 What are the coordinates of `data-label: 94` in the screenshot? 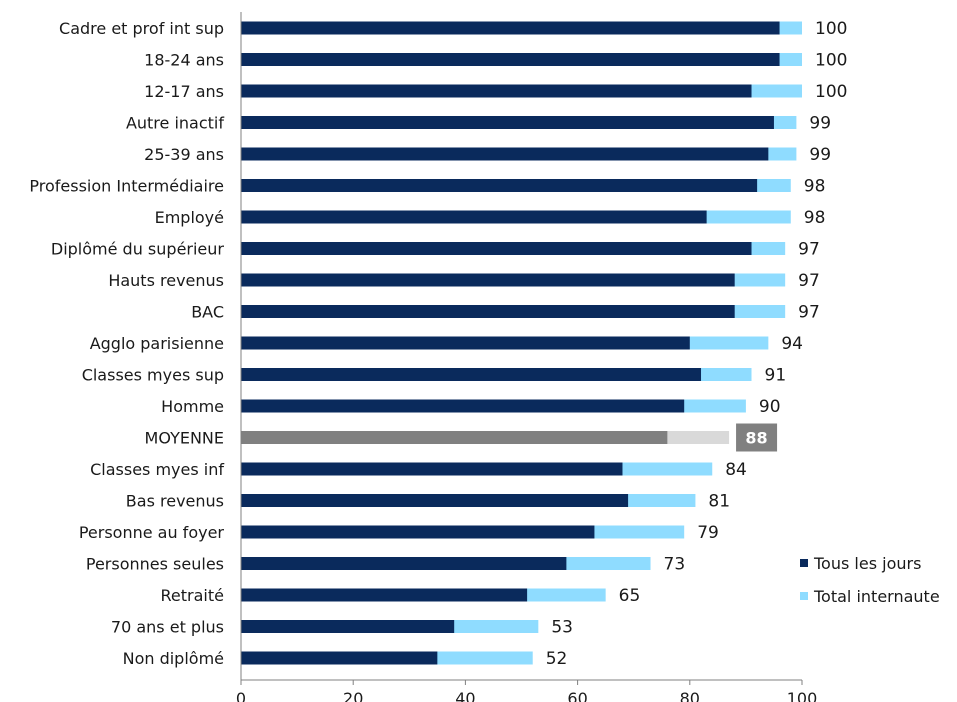 It's located at (792, 344).